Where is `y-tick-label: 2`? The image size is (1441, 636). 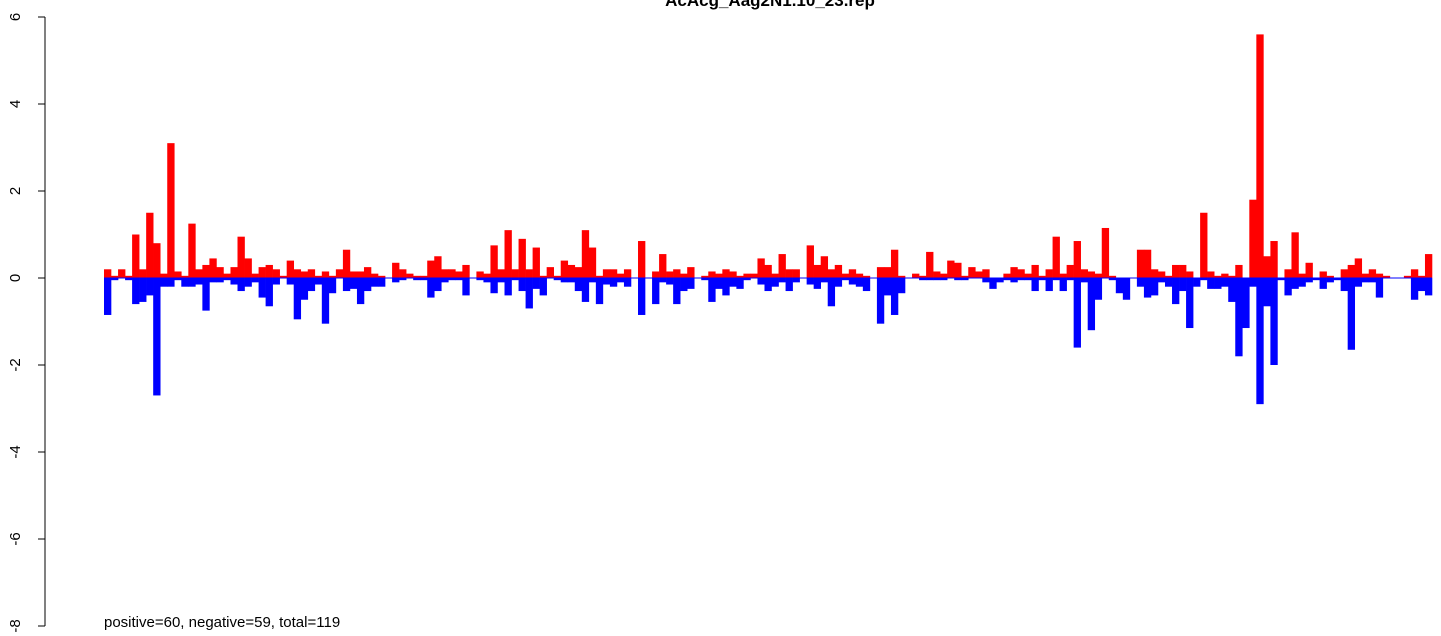
y-tick-label: 2 is located at coordinates (15, 191).